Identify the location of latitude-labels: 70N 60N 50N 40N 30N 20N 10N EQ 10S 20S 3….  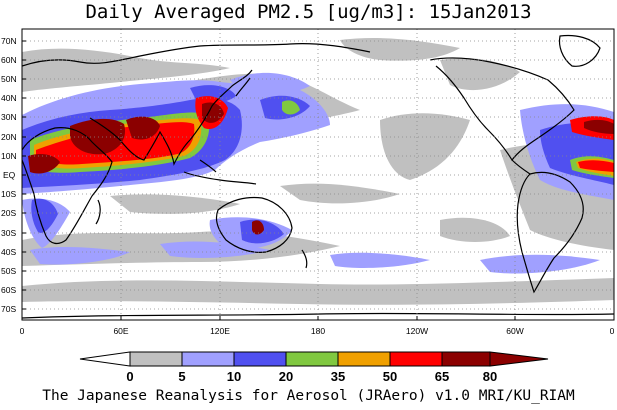
(9, 175).